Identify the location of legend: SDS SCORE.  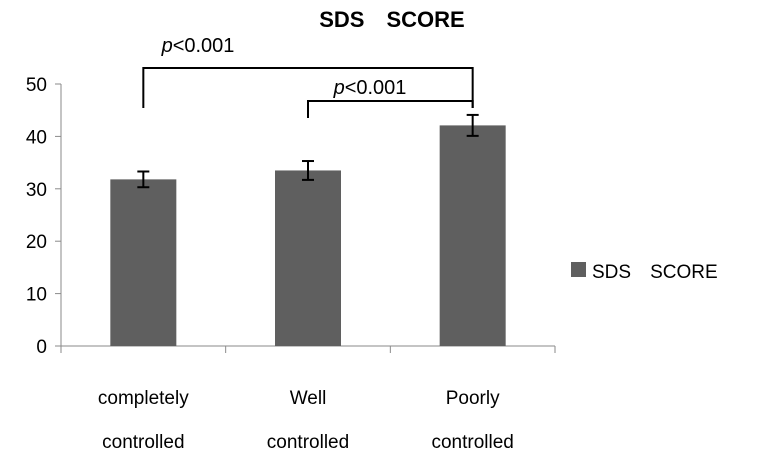
(644, 272).